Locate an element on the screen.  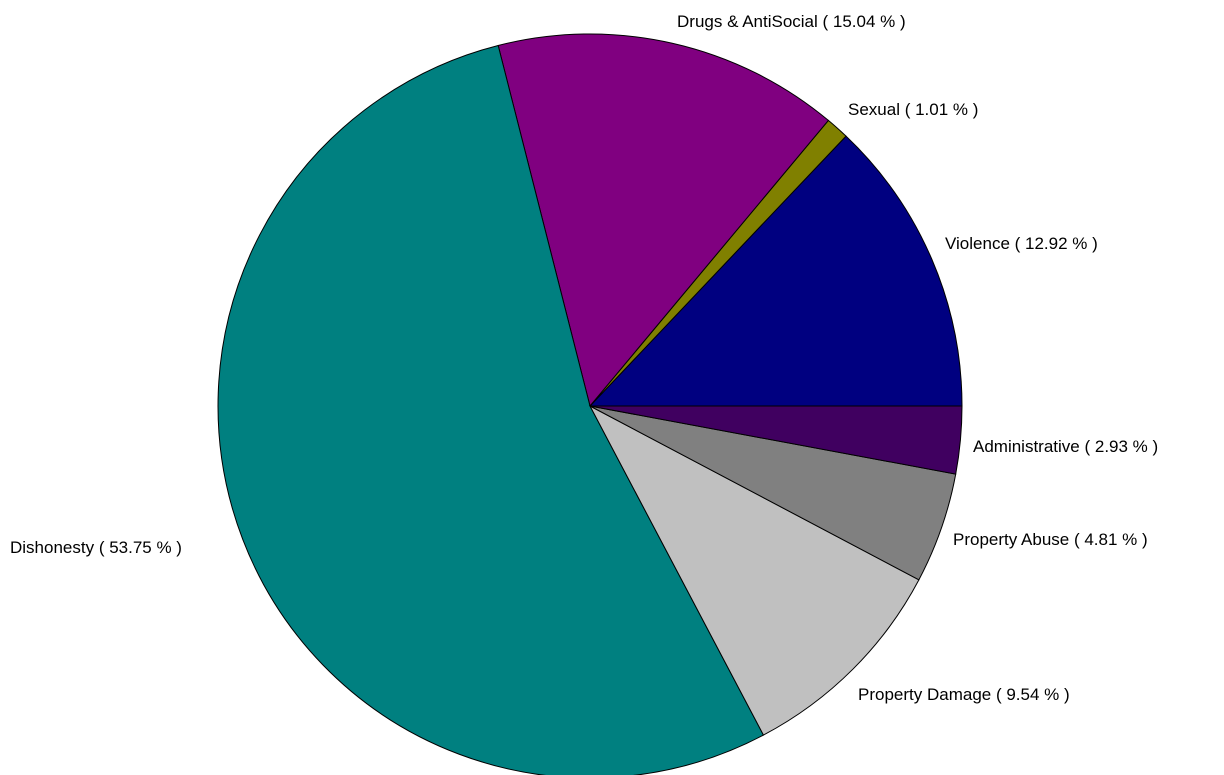
slice-label-administrative: Administrative ( 2.93 % ) is located at coordinates (1065, 446).